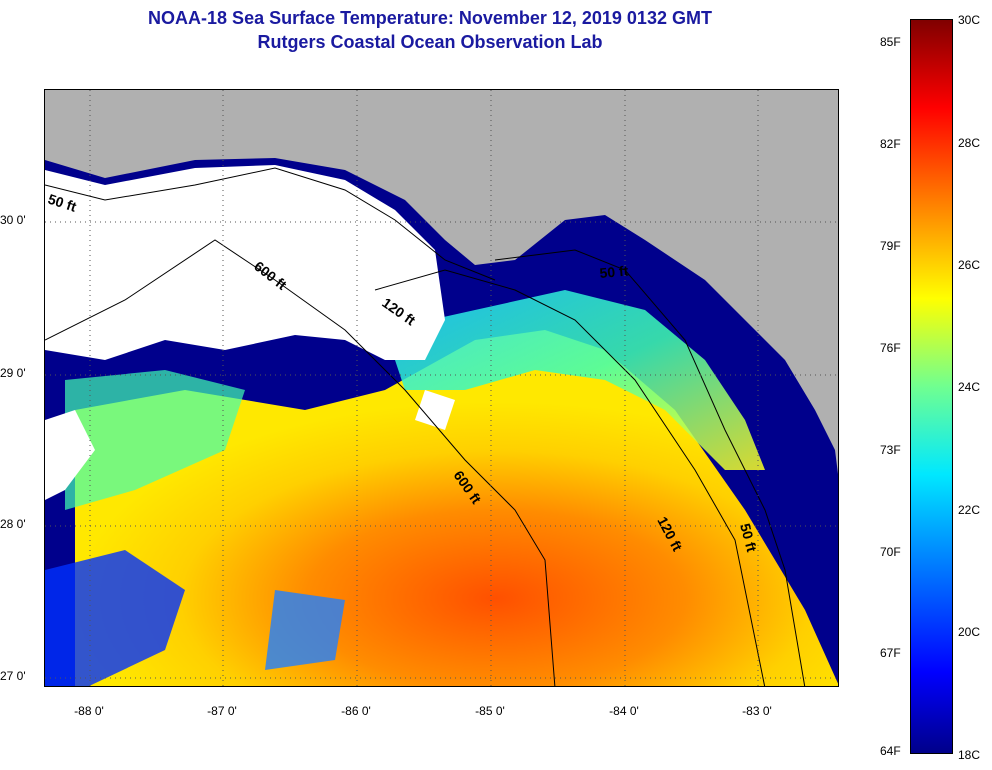 This screenshot has height=770, width=992. I want to click on lat-label: 30 0', so click(13, 220).